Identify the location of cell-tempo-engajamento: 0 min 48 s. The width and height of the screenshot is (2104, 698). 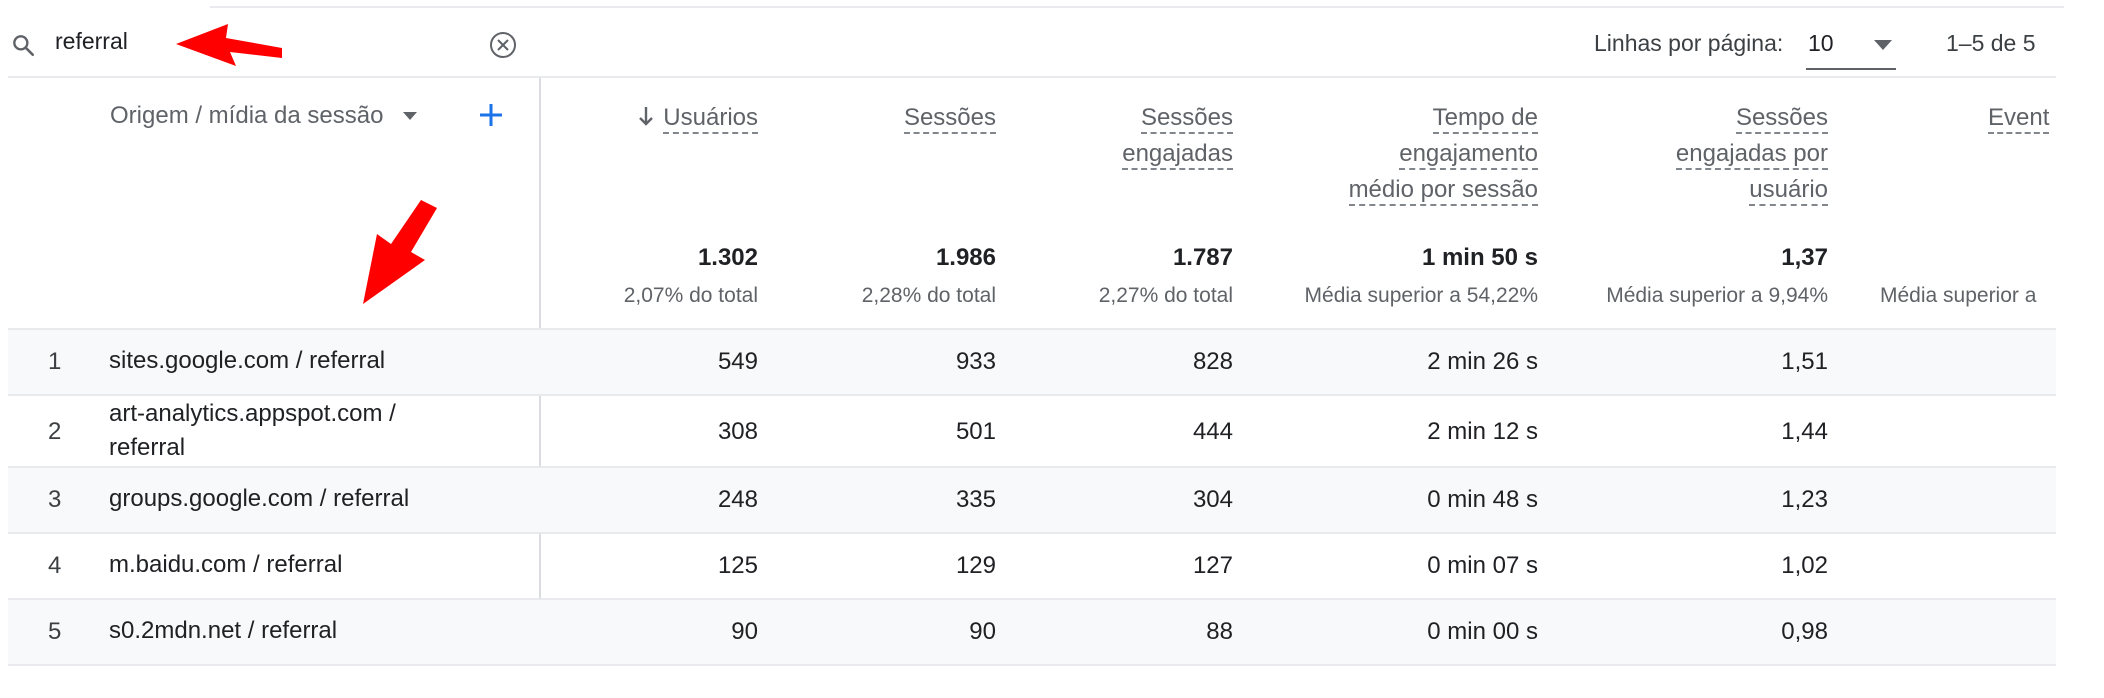
(1482, 499).